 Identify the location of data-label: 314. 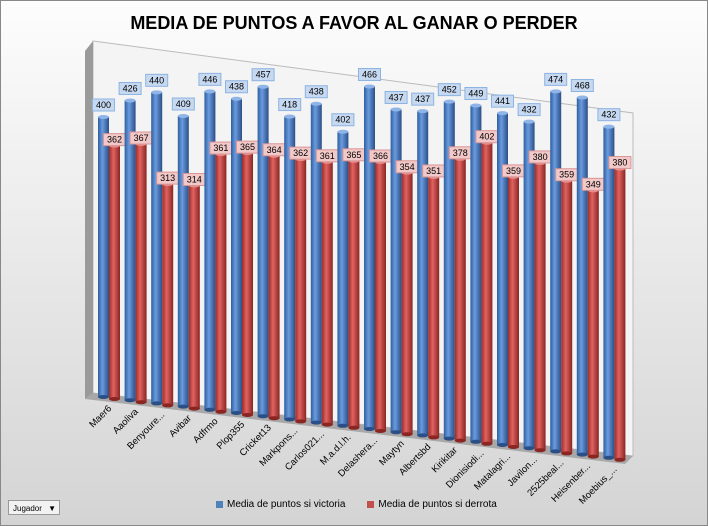
(194, 180).